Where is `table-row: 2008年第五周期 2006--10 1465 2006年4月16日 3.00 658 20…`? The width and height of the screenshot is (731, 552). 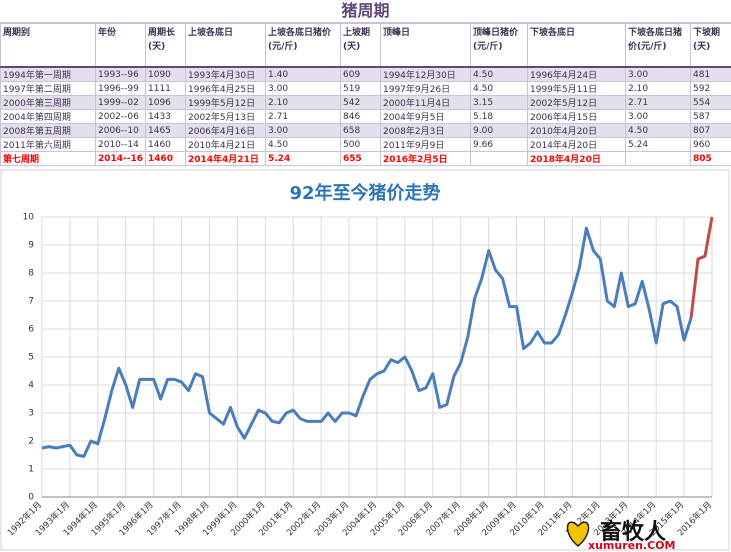 table-row: 2008年第五周期 2006--10 1465 2006年4月16日 3.00 658 20… is located at coordinates (365, 130).